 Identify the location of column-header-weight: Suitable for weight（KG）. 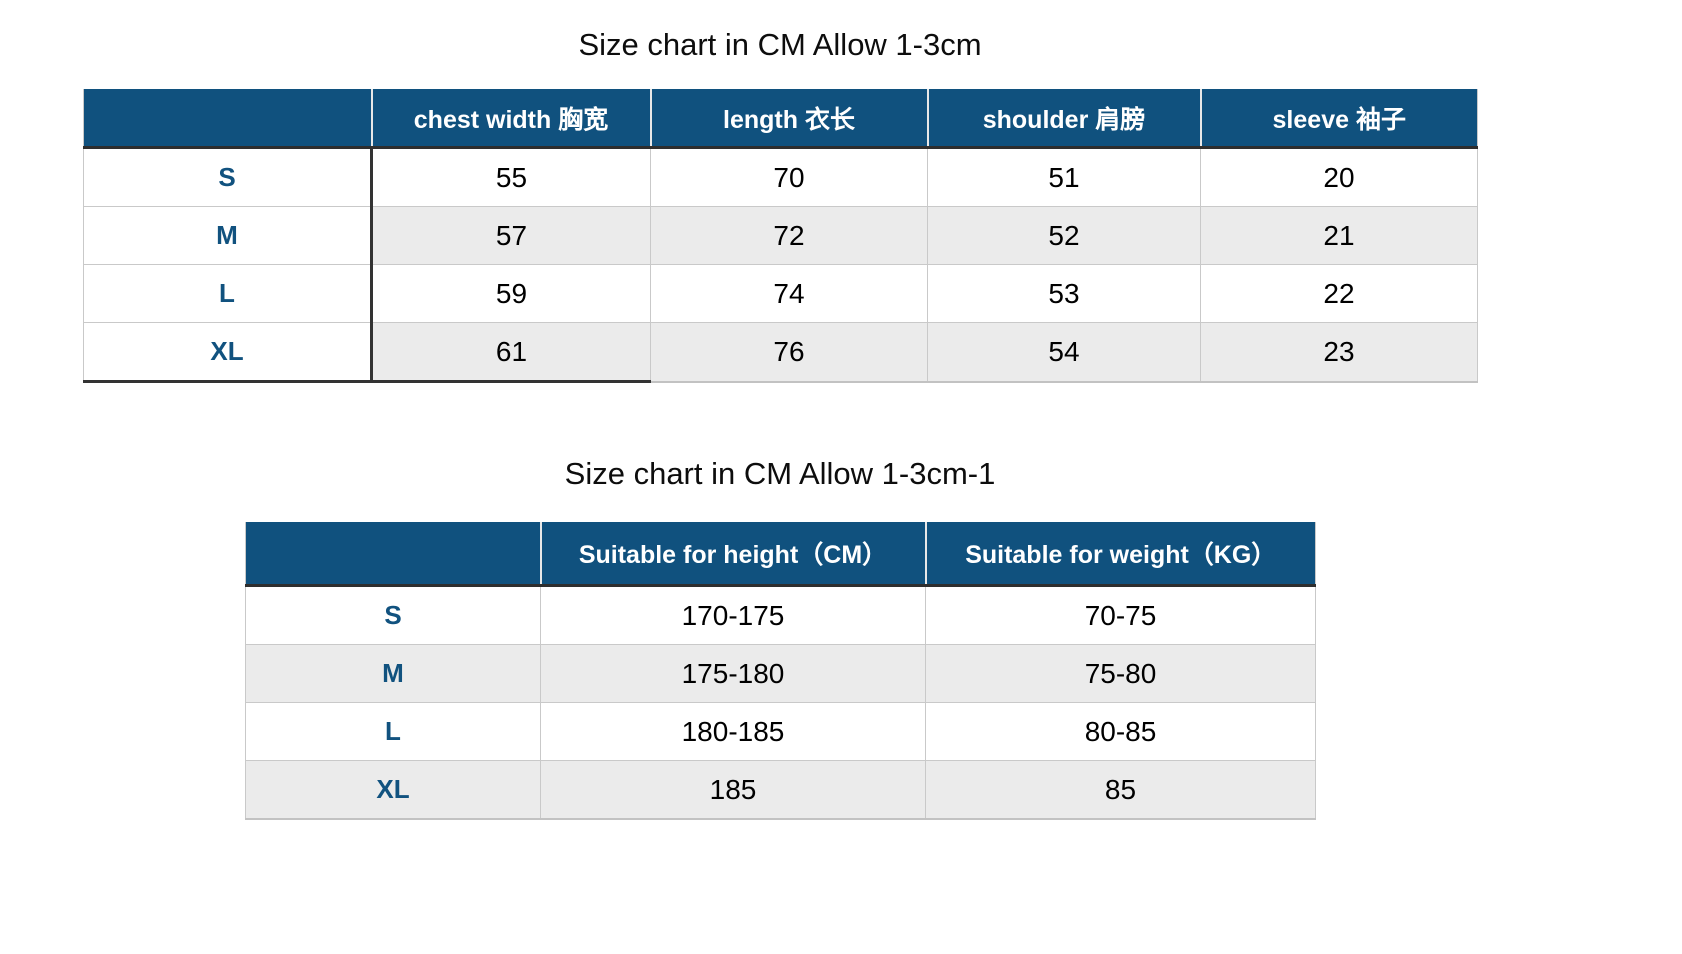
(1120, 555).